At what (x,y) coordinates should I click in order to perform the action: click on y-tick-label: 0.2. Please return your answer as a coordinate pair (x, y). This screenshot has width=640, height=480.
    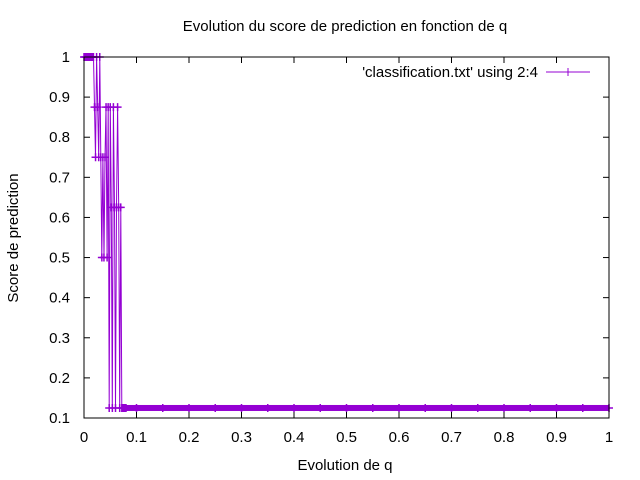
    Looking at the image, I should click on (59, 378).